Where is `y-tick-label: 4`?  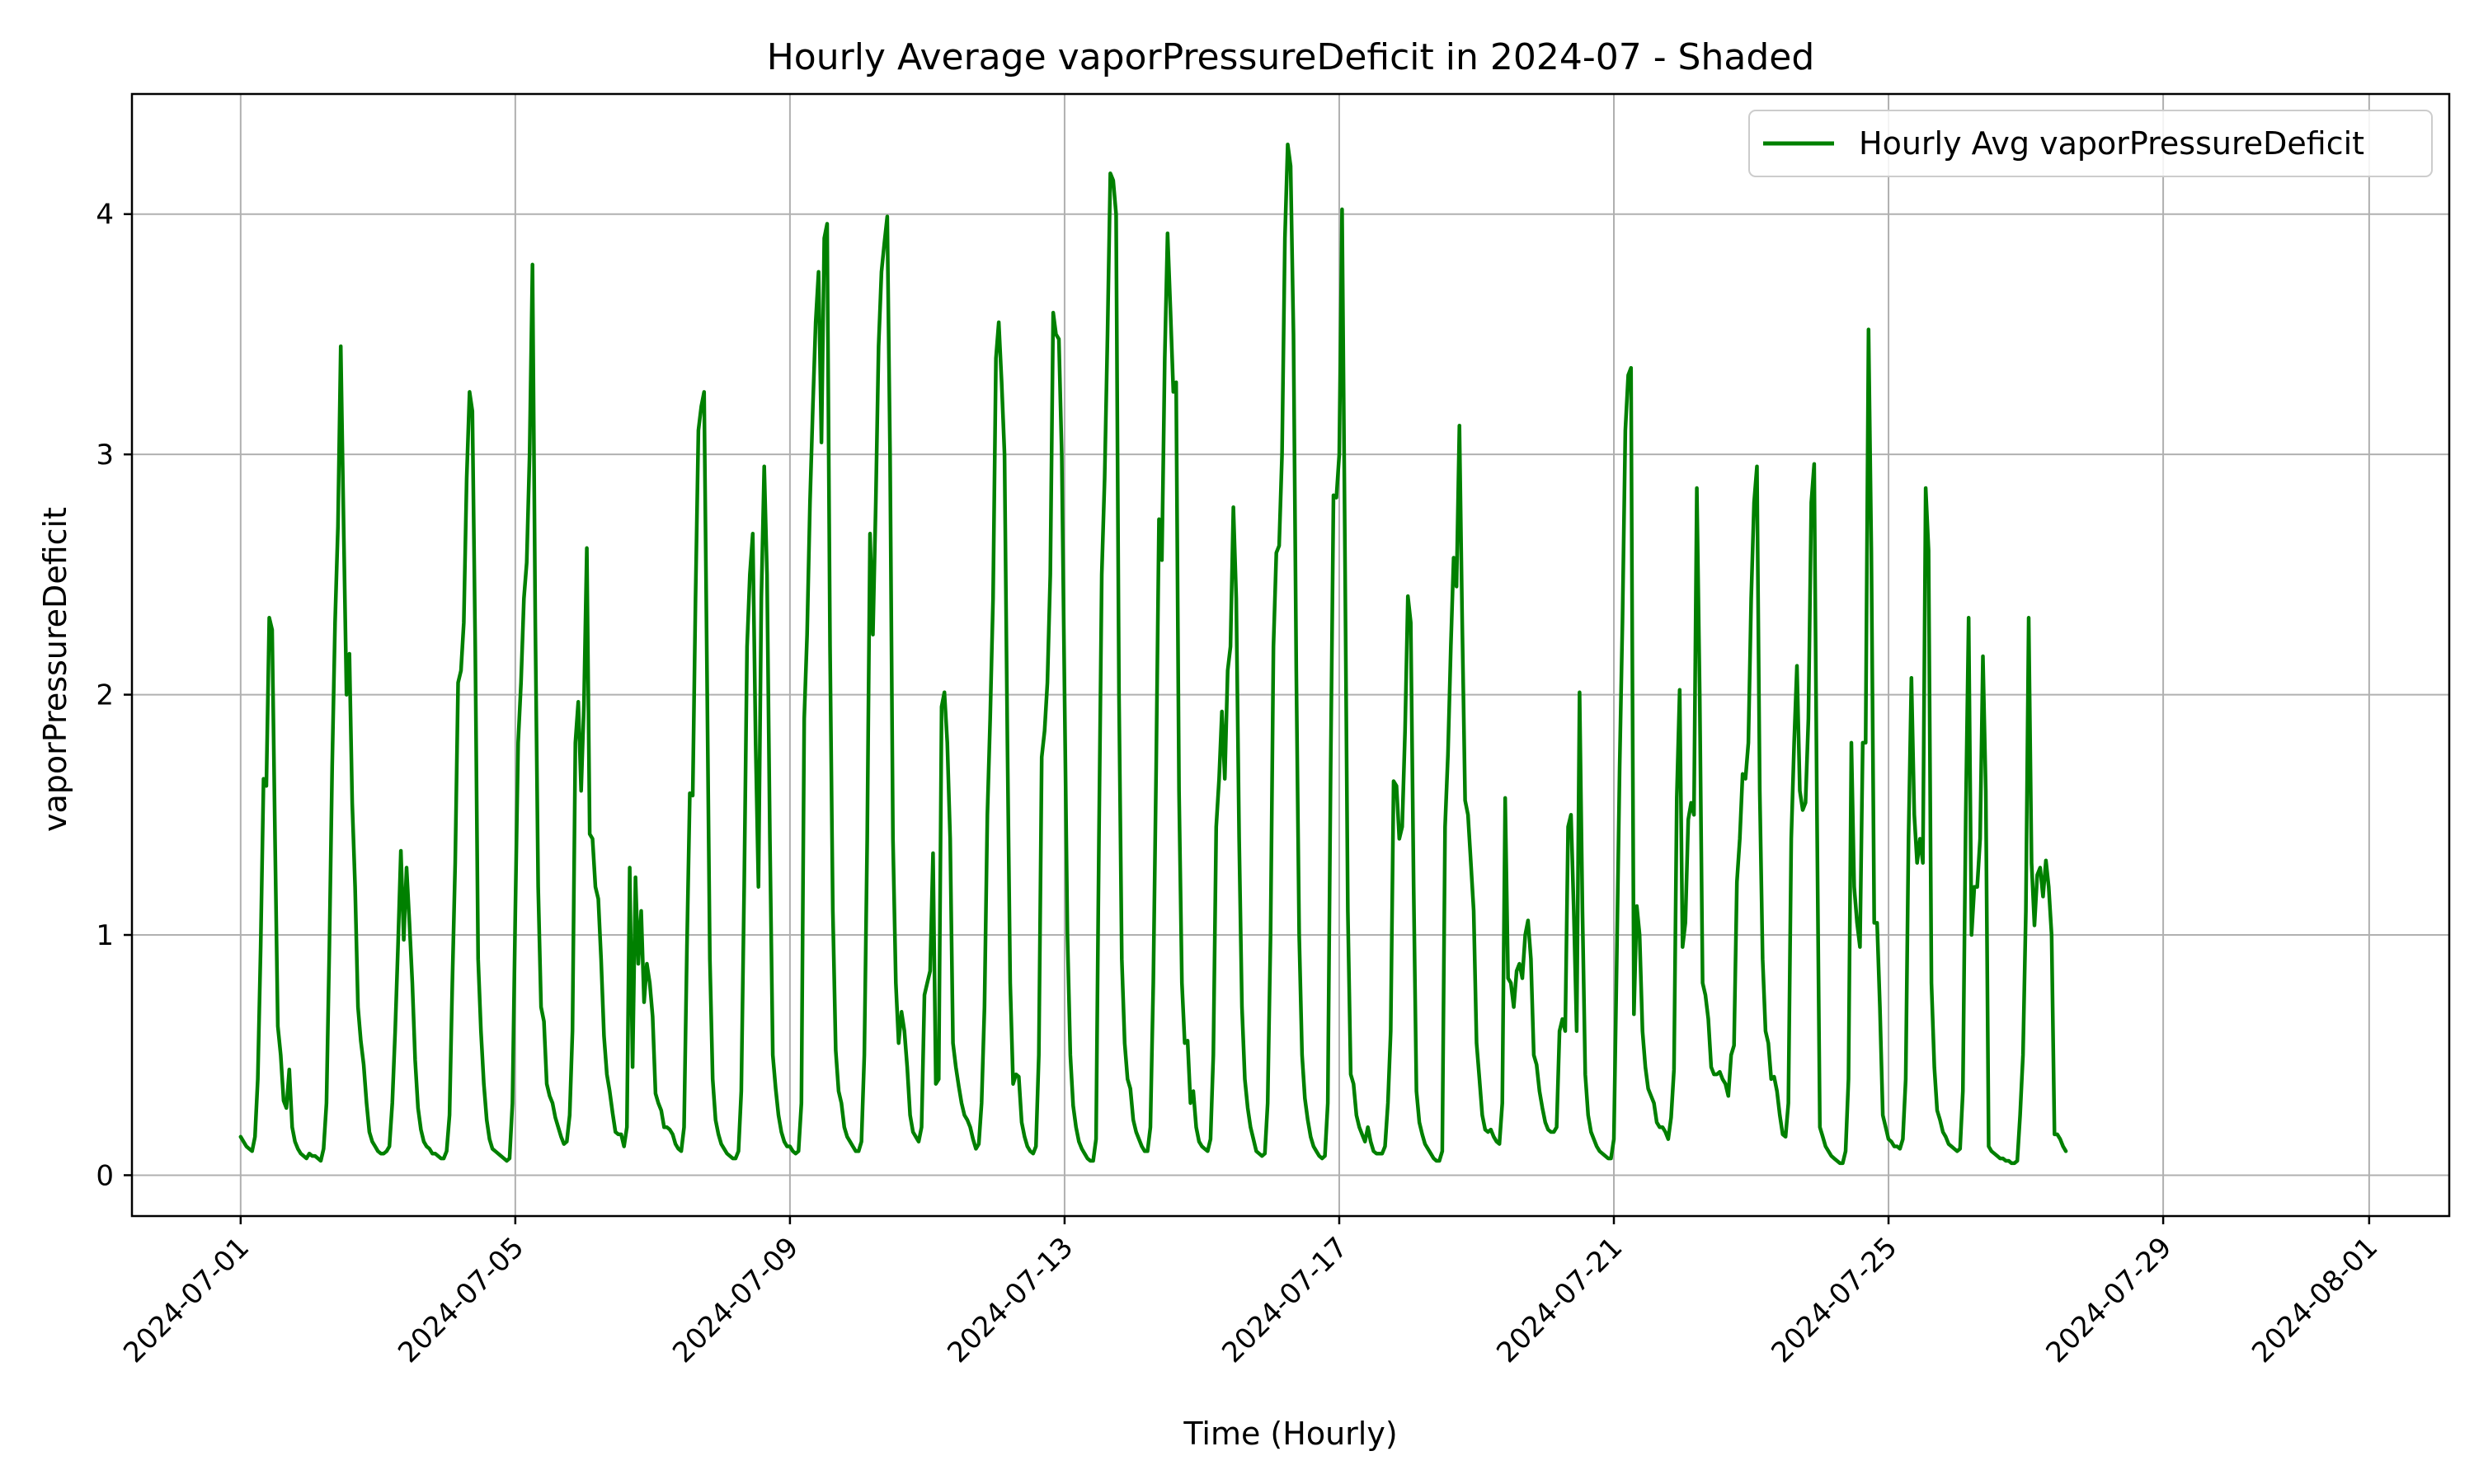
y-tick-label: 4 is located at coordinates (105, 215).